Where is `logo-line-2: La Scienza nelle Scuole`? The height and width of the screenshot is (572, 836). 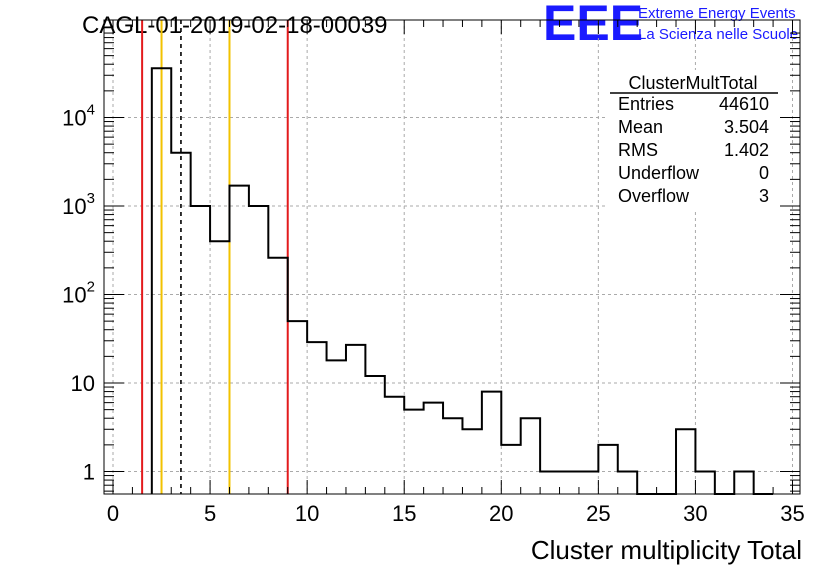
logo-line-2: La Scienza nelle Scuole is located at coordinates (718, 34).